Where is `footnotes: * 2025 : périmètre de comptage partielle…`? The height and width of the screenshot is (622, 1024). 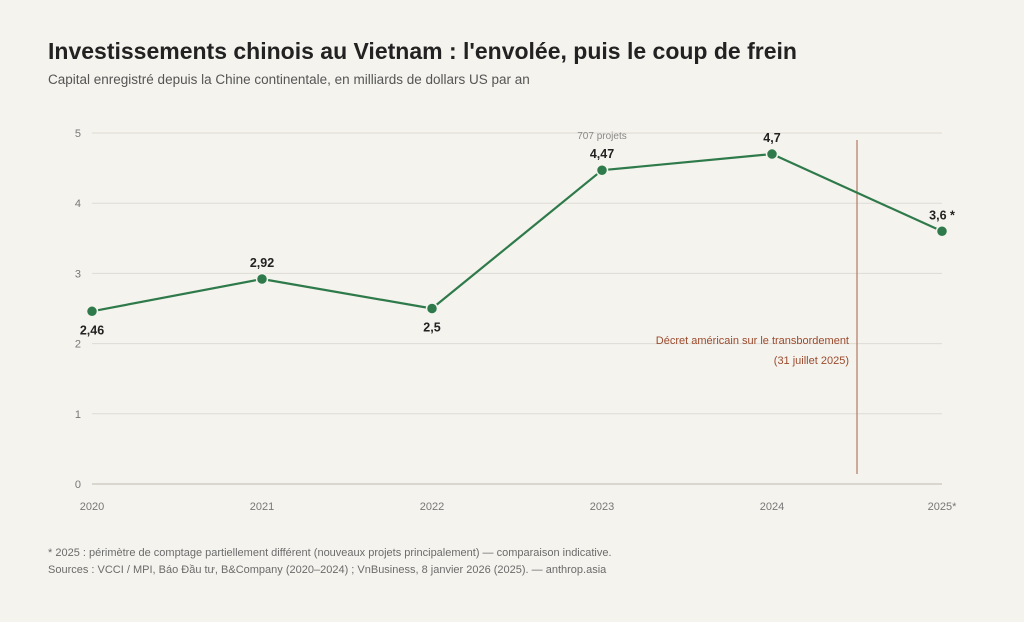
footnotes: * 2025 : périmètre de comptage partielle… is located at coordinates (330, 562).